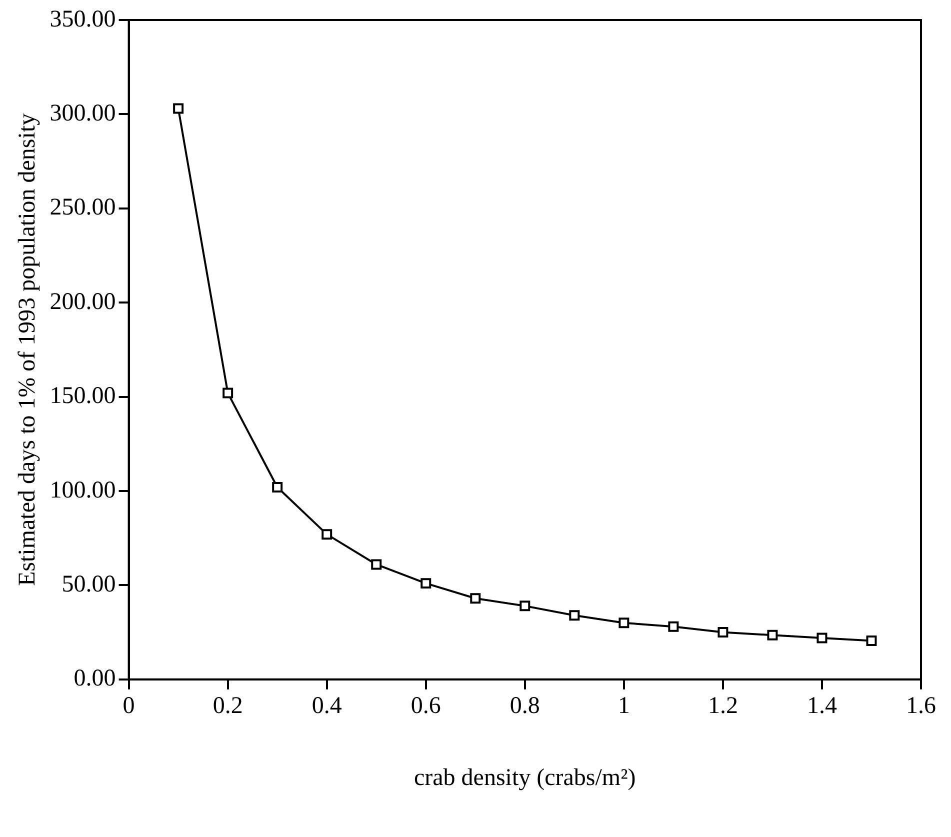 The height and width of the screenshot is (837, 951). Describe the element at coordinates (128, 706) in the screenshot. I see `x-tick-label: 0` at that location.